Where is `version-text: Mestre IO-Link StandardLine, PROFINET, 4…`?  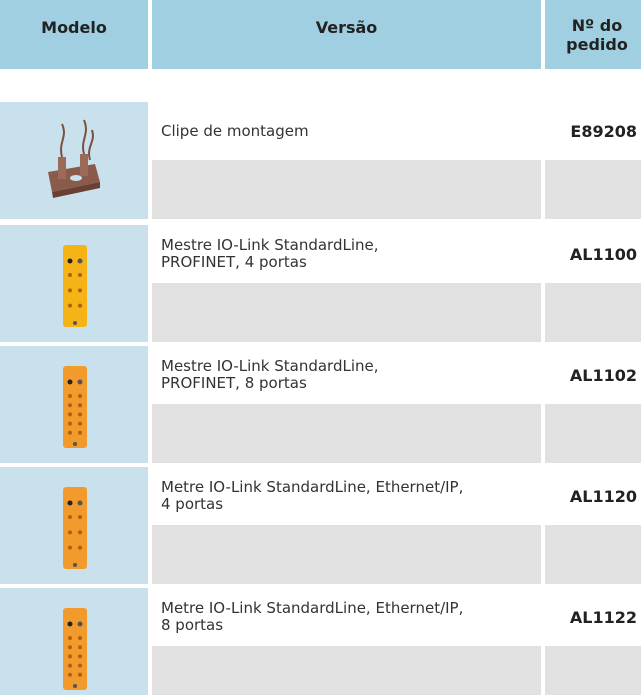
version-text: Mestre IO-Link StandardLine, PROFINET, 4… is located at coordinates (270, 253).